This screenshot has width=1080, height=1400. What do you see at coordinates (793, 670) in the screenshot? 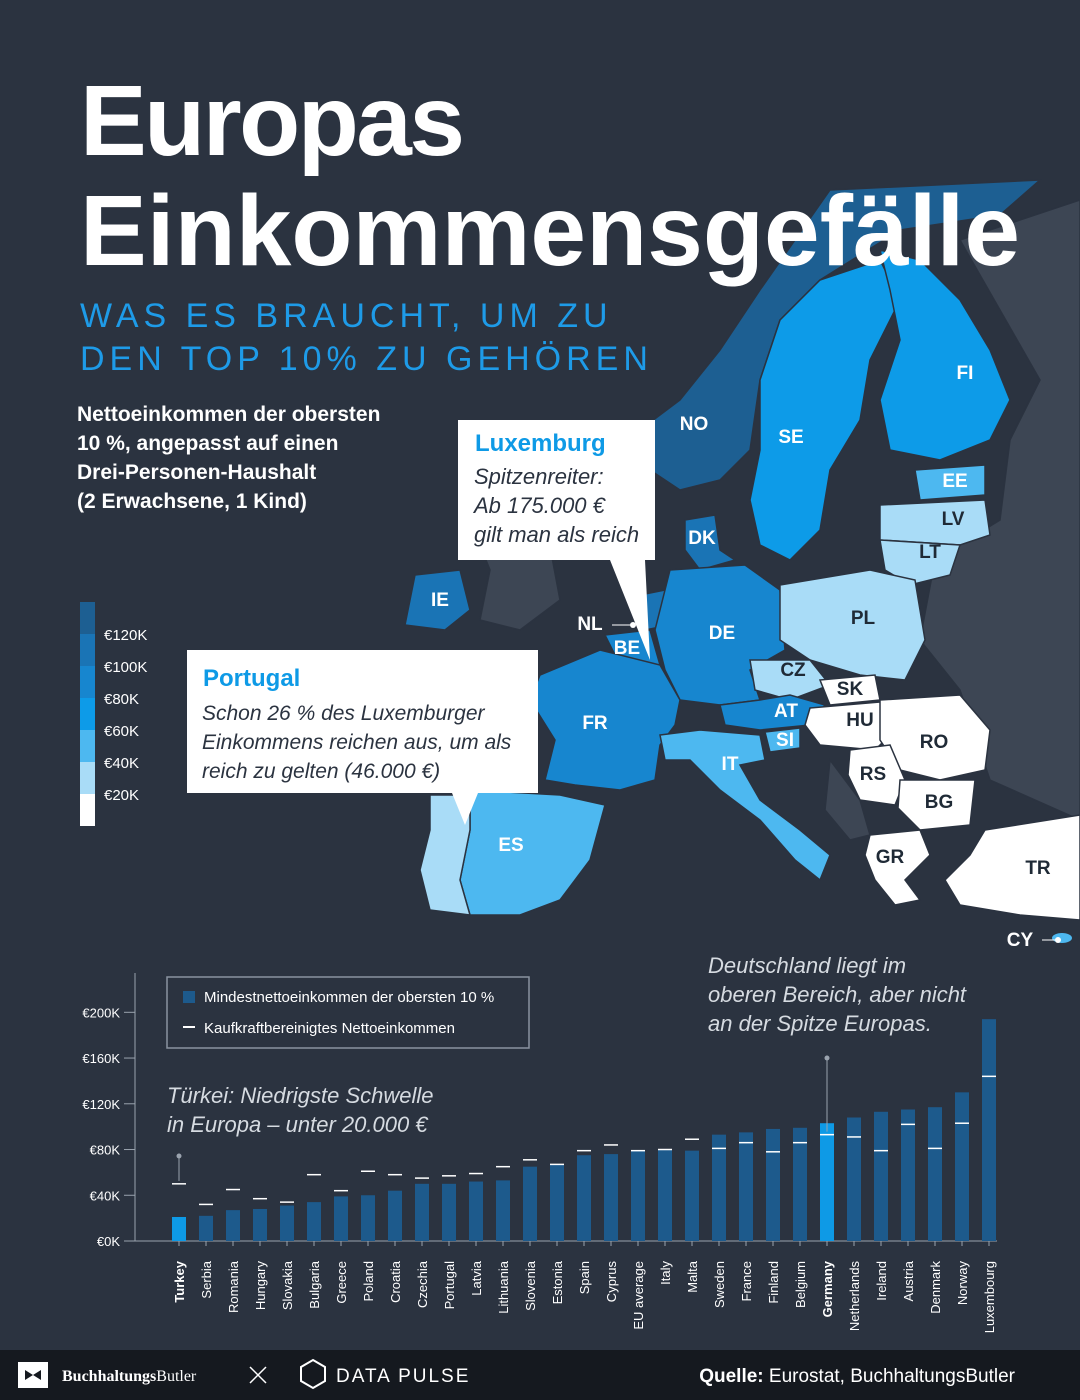
I see `country-label: CZ` at bounding box center [793, 670].